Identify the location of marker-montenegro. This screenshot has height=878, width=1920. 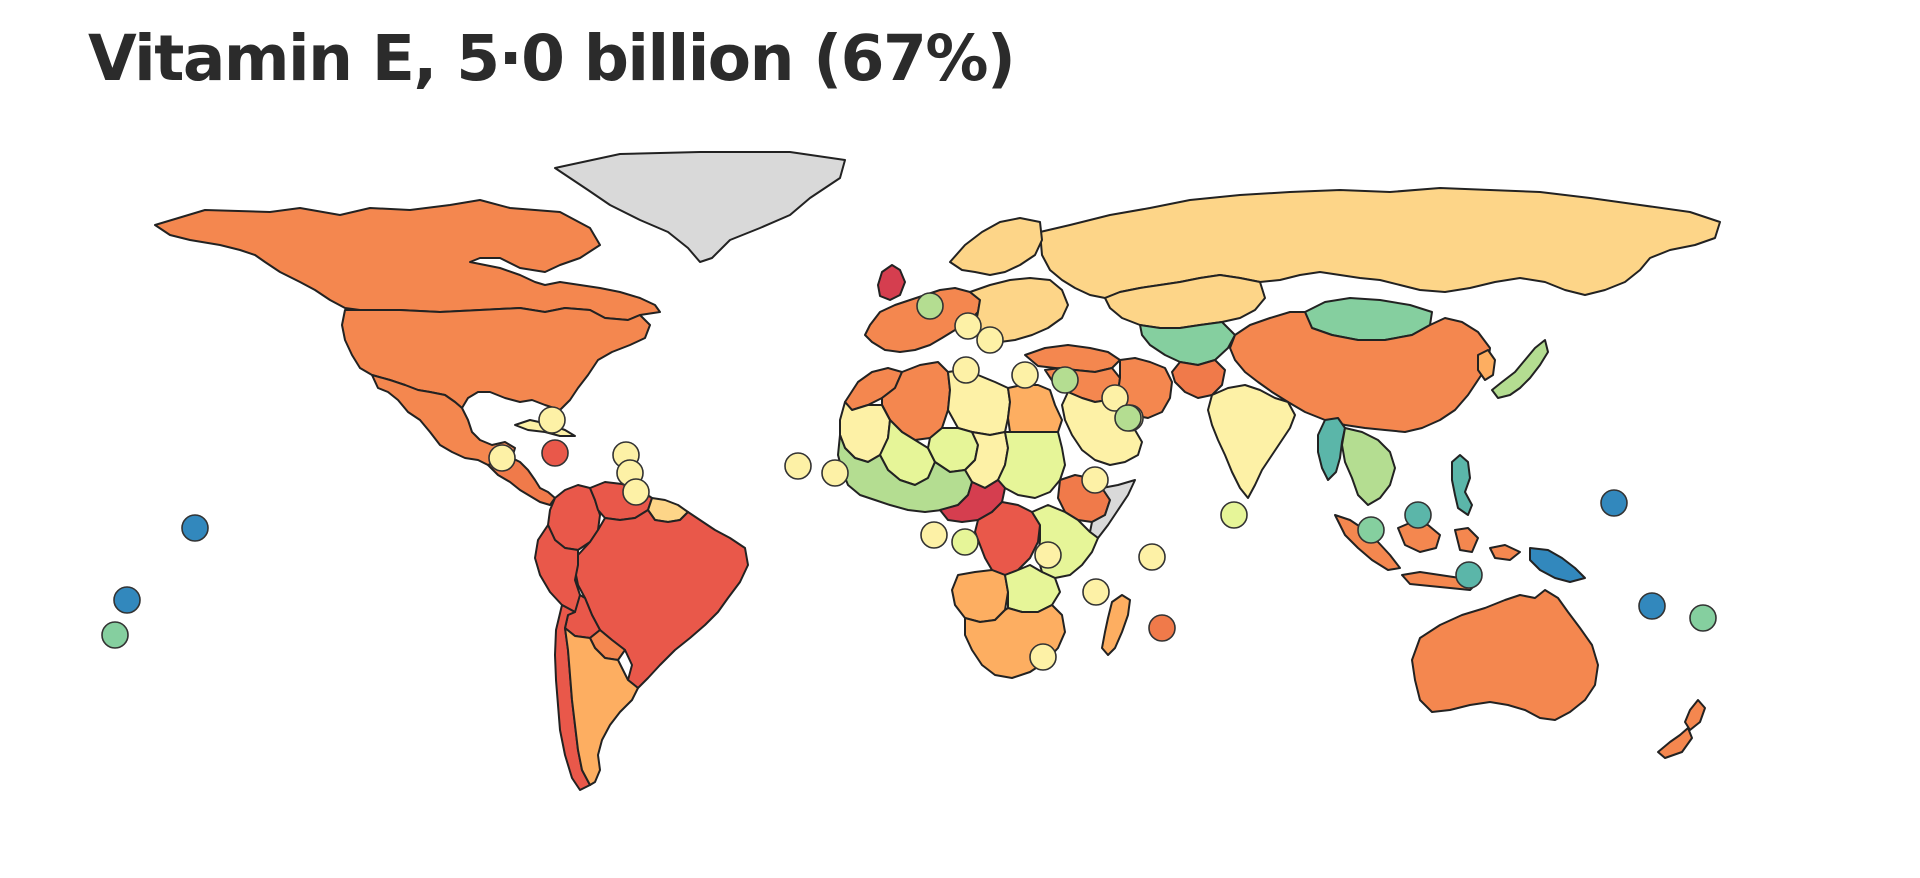
(990, 340).